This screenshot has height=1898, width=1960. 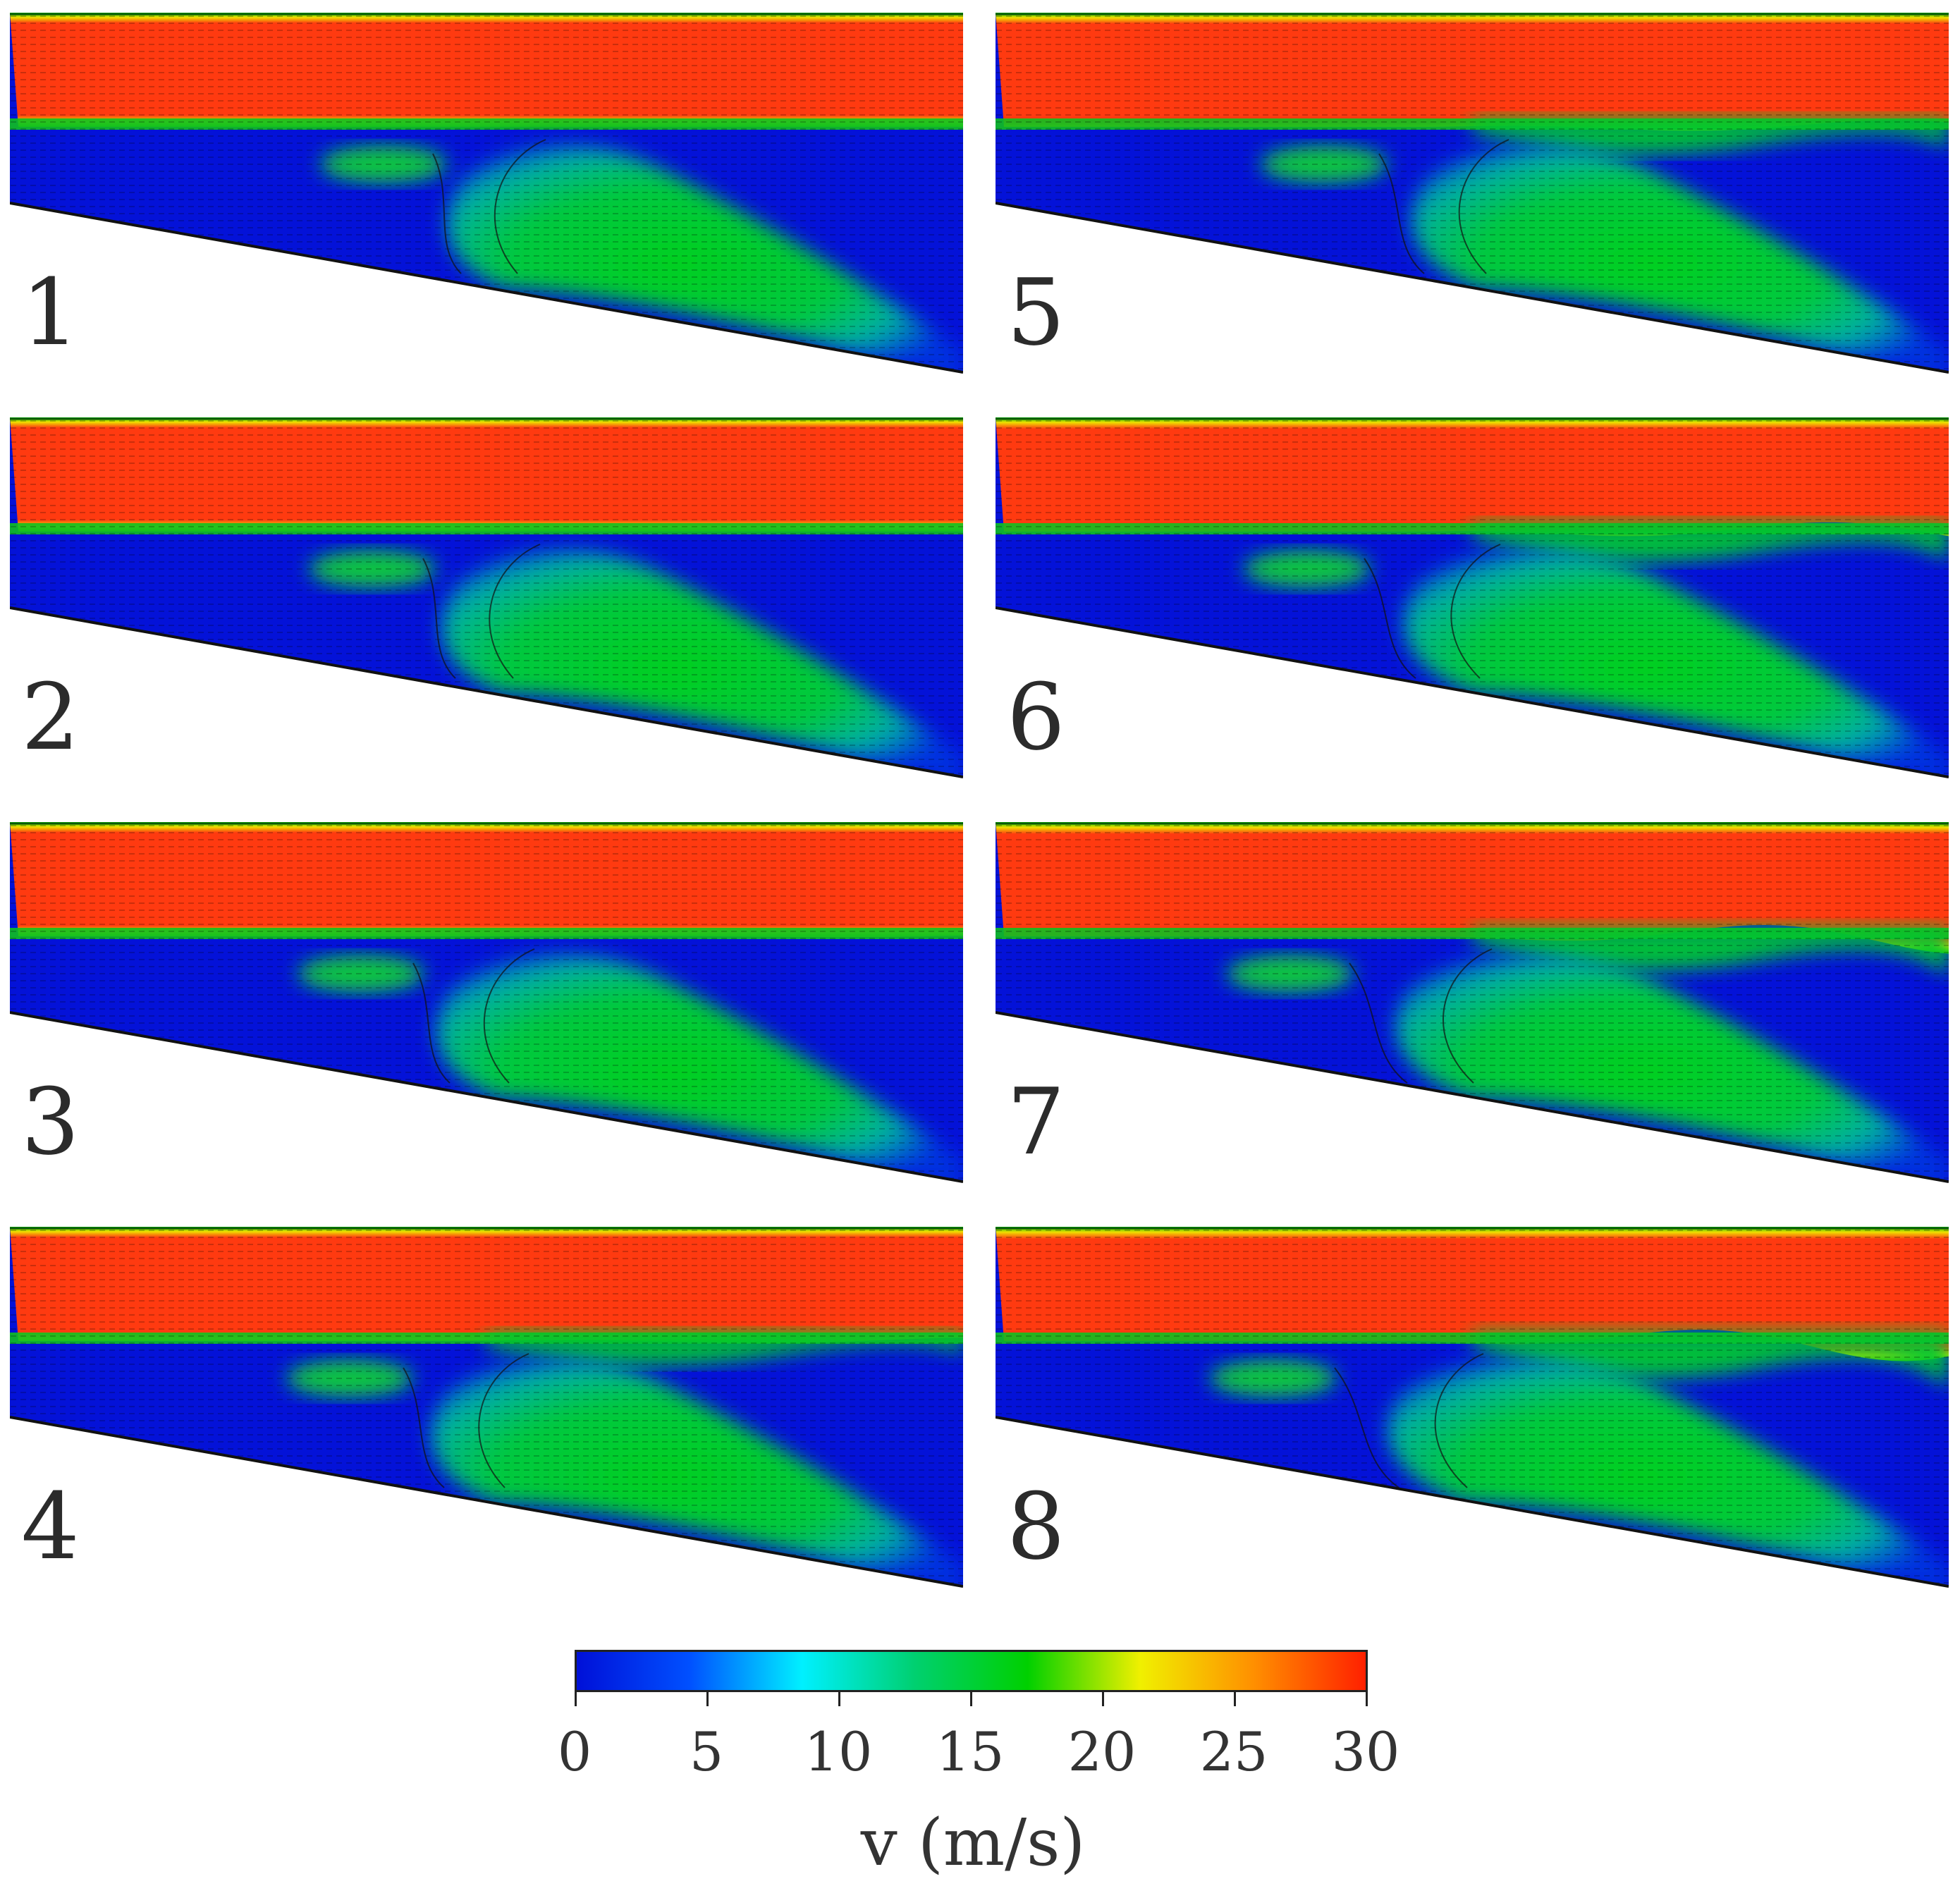 What do you see at coordinates (50, 717) in the screenshot?
I see `panel-label-2: 2` at bounding box center [50, 717].